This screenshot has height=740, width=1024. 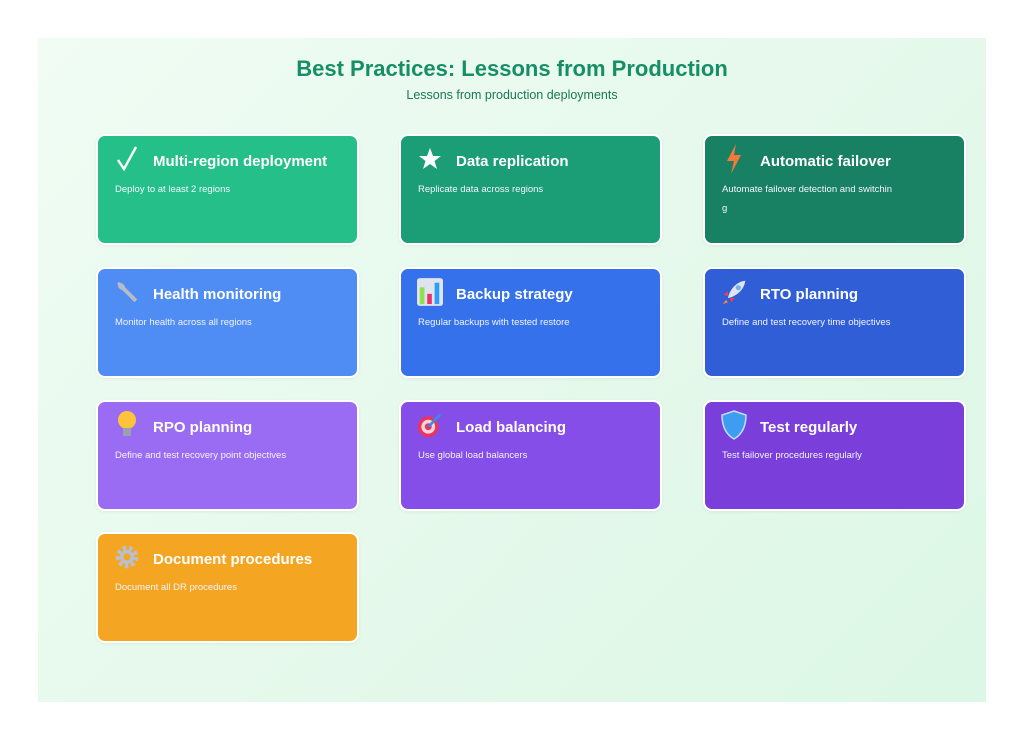 I want to click on card-description: Regular backups with tested restore, so click(x=494, y=322).